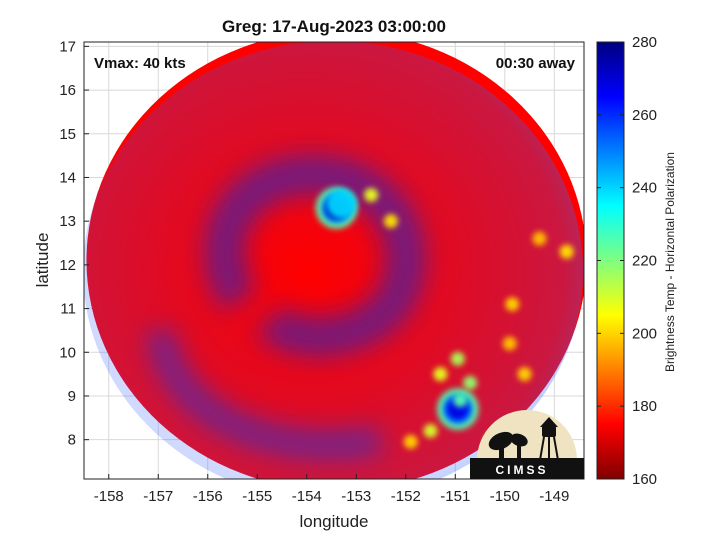 This screenshot has height=540, width=720. Describe the element at coordinates (333, 521) in the screenshot. I see `x-axis-label: longitude` at that location.